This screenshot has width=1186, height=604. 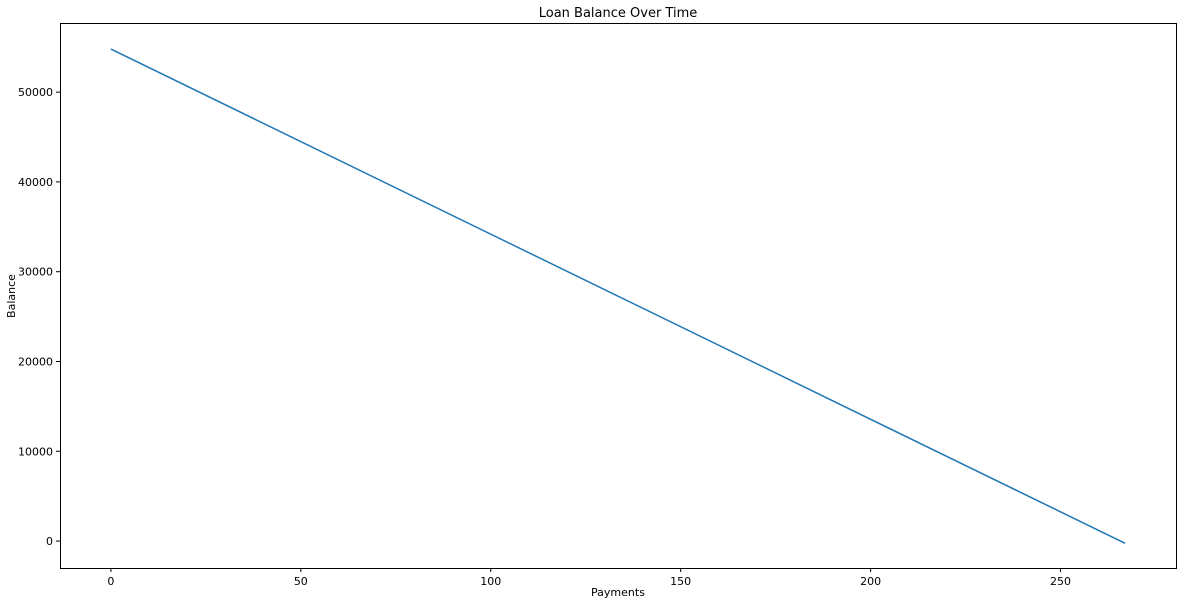 I want to click on y-tick-label: 10000, so click(x=35, y=451).